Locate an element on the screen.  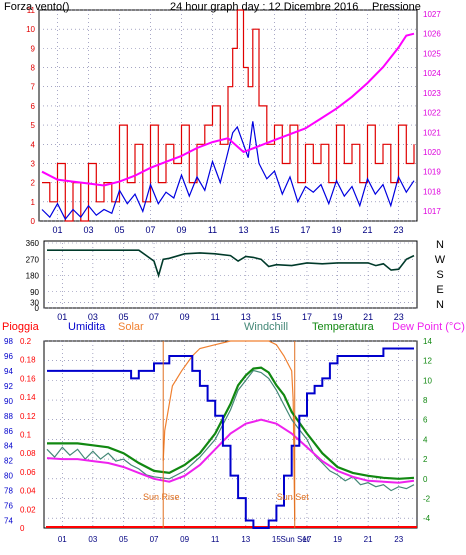
pressure-tick-label: 1018 is located at coordinates (432, 191).